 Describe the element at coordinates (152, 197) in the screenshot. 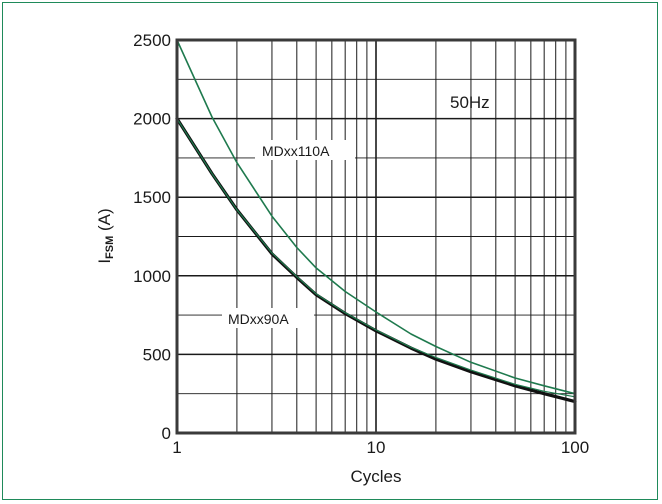

I see `y-tick-label: 1500` at that location.